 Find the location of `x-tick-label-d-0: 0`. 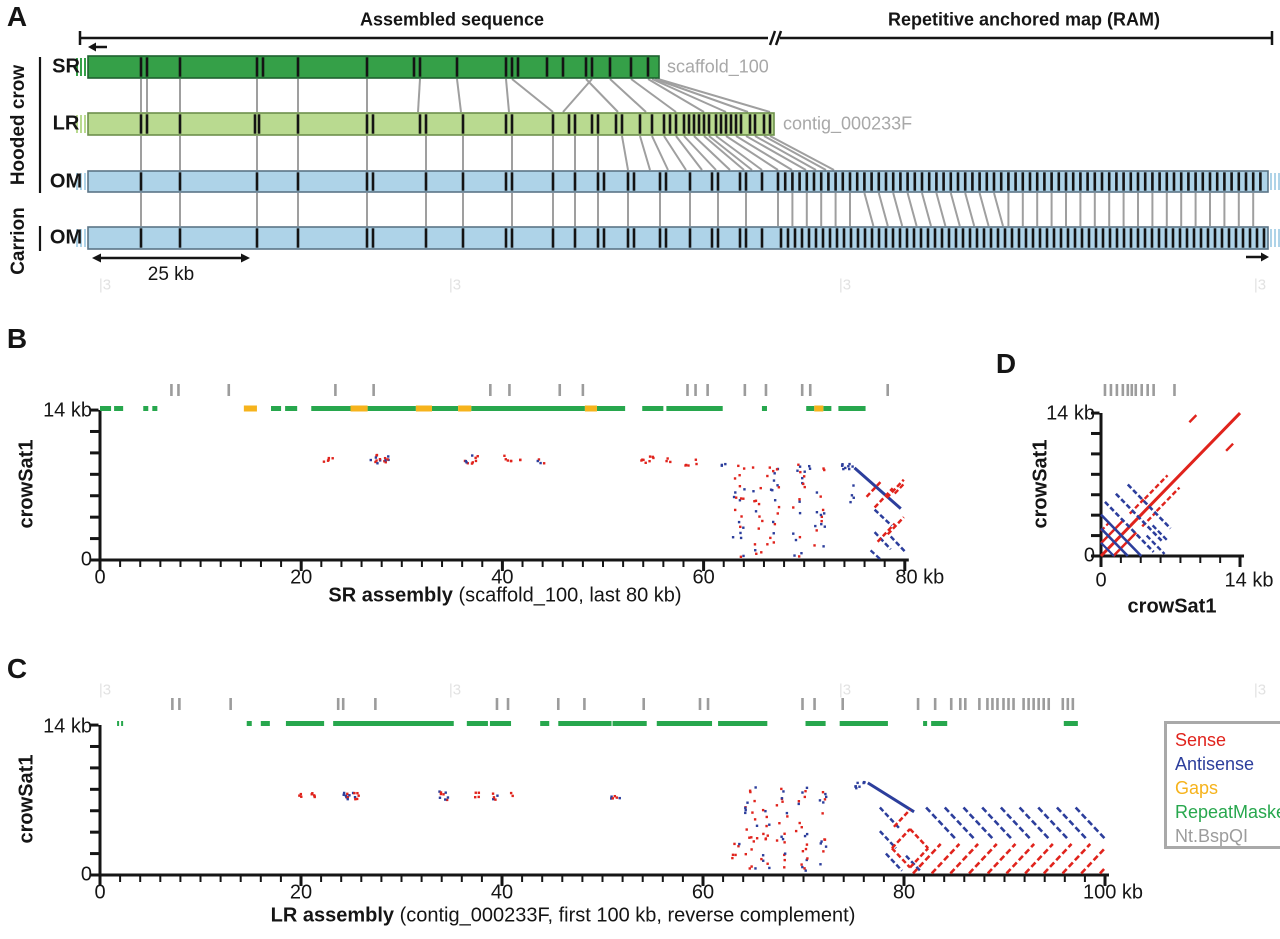

x-tick-label-d-0: 0 is located at coordinates (1101, 580).